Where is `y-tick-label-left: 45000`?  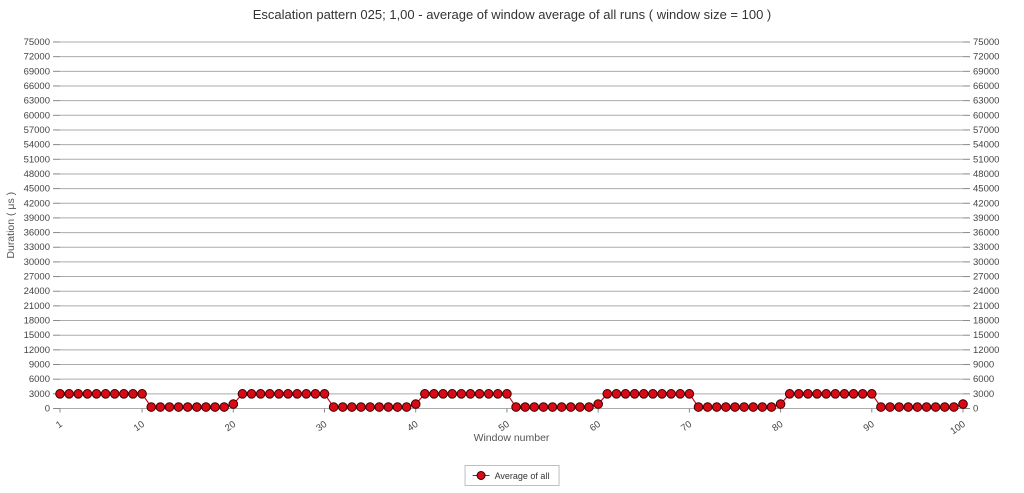 y-tick-label-left: 45000 is located at coordinates (37, 189).